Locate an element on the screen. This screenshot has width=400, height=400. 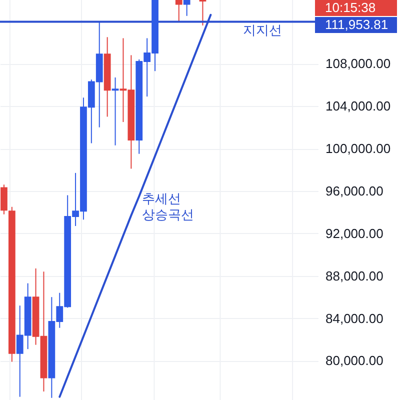
y-tick-label: 84,000.00 is located at coordinates (355, 318).